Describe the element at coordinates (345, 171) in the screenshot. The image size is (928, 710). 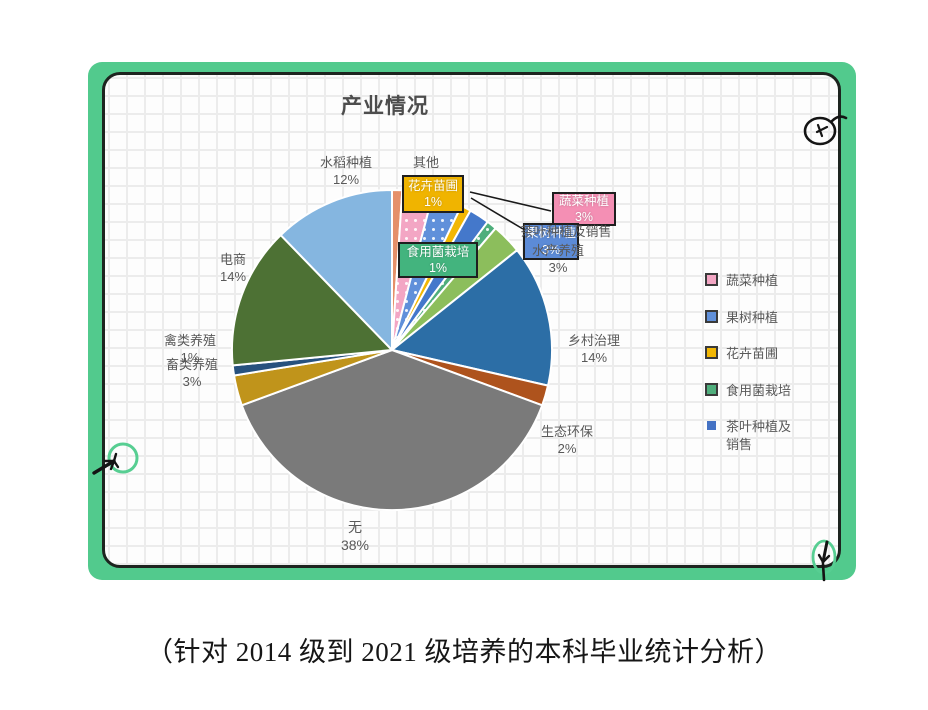
I see `label-rice: 水稻种植 12%` at that location.